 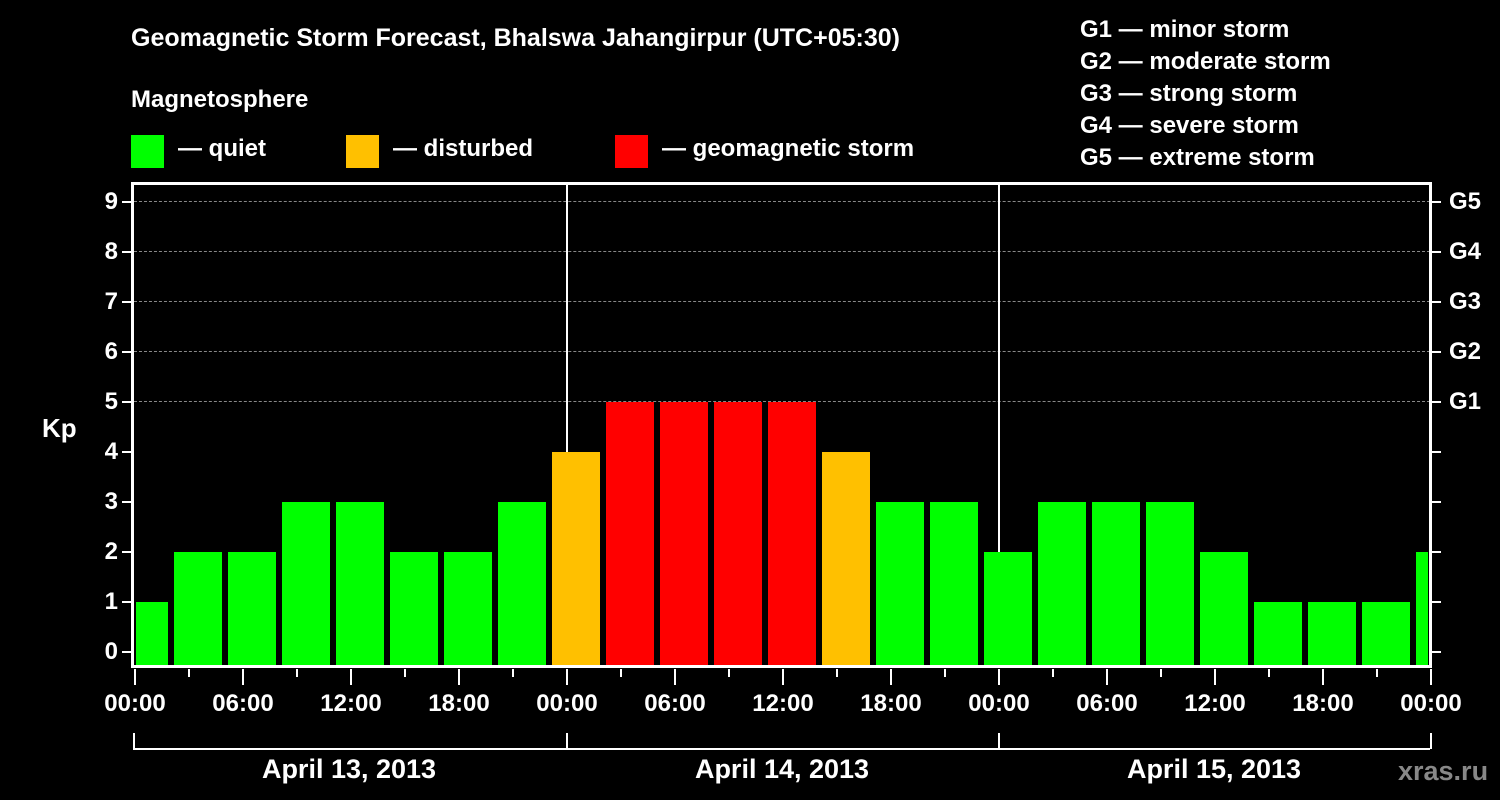 What do you see at coordinates (1465, 301) in the screenshot?
I see `g-tick-label: G3` at bounding box center [1465, 301].